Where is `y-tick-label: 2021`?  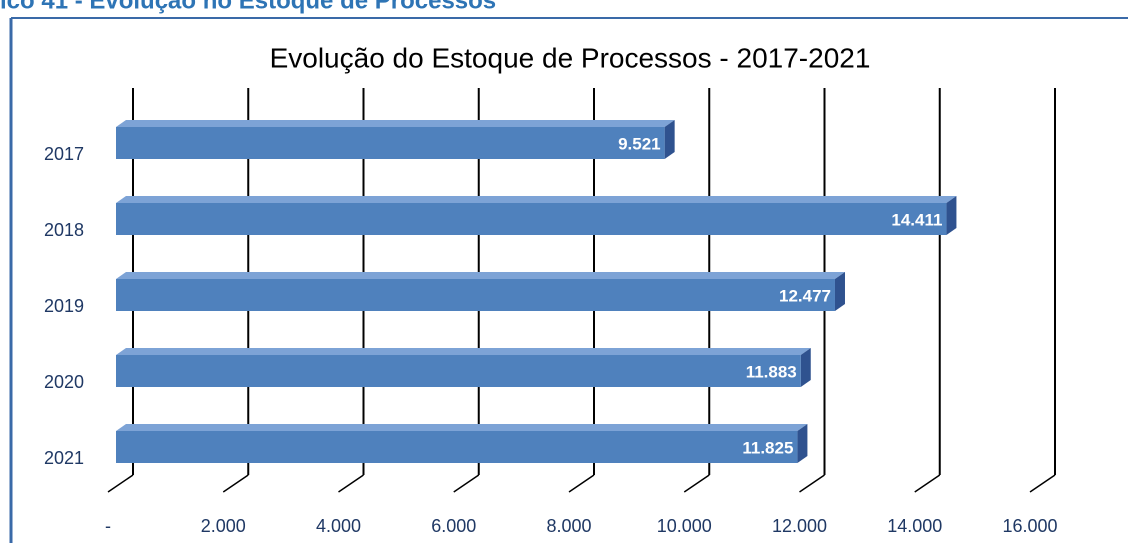
y-tick-label: 2021 is located at coordinates (64, 458).